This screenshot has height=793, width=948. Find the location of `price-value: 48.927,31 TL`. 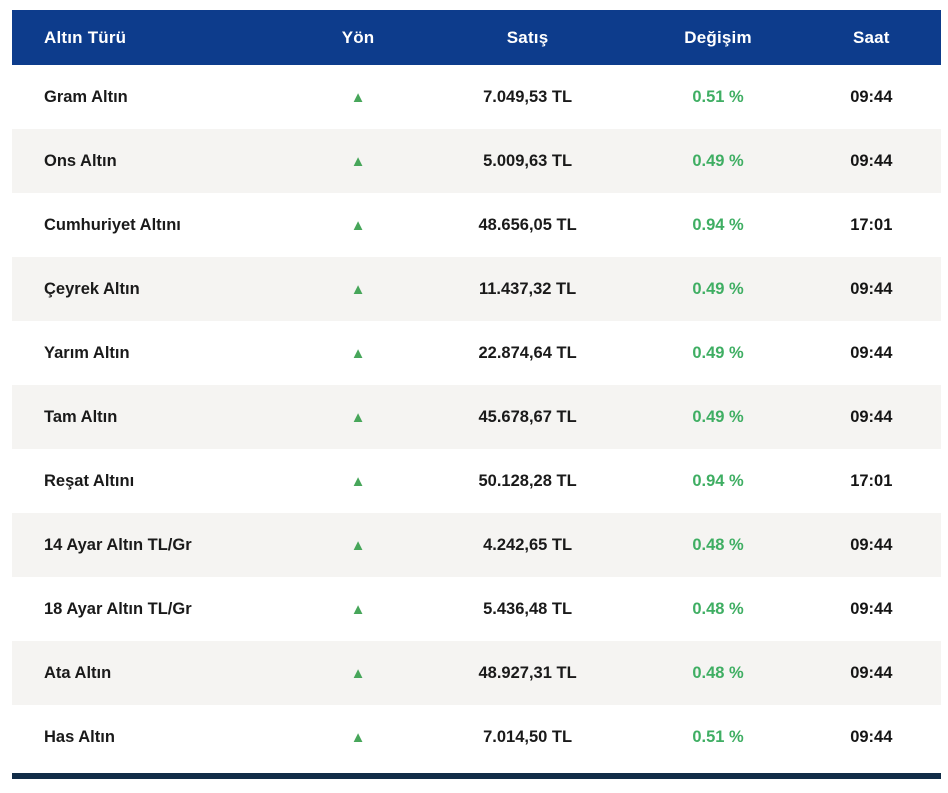

price-value: 48.927,31 TL is located at coordinates (527, 672).